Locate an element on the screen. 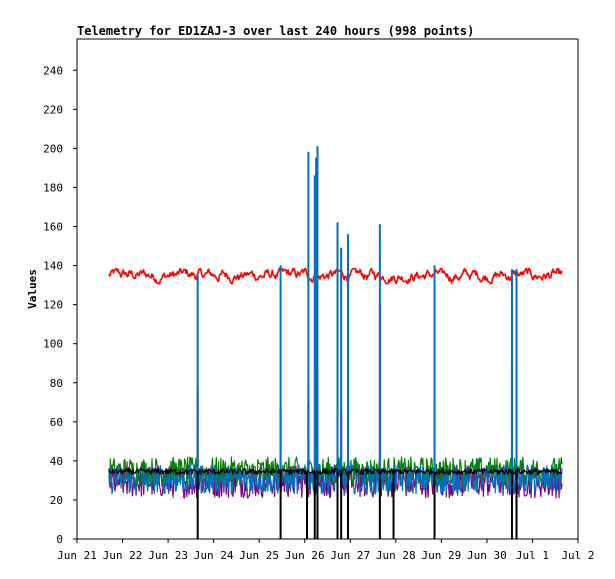  y-tick-label-8: 160 is located at coordinates (53, 227).